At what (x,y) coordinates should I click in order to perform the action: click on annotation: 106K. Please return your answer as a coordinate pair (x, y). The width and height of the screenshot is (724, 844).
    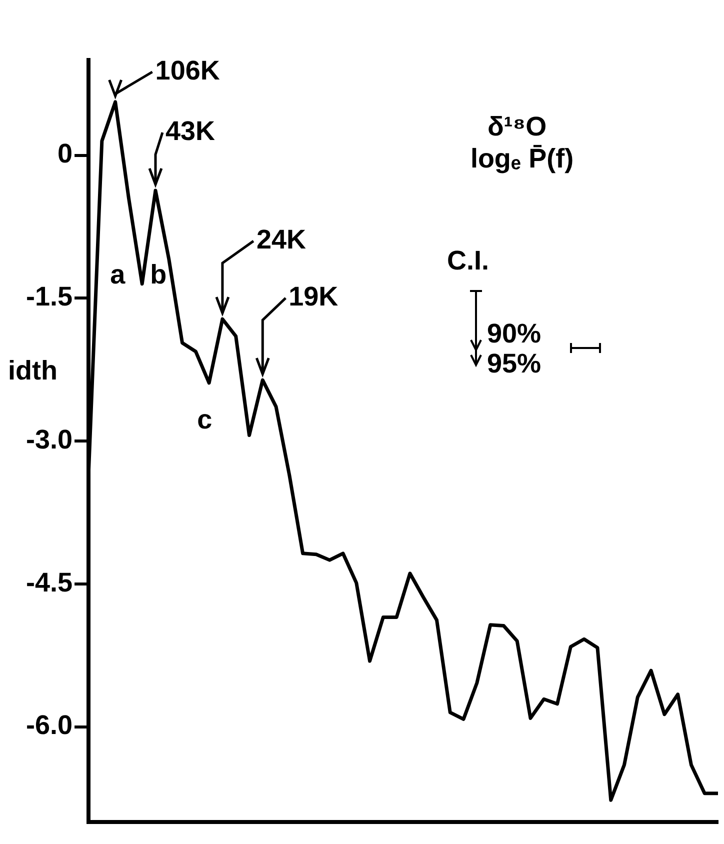
    Looking at the image, I should click on (187, 70).